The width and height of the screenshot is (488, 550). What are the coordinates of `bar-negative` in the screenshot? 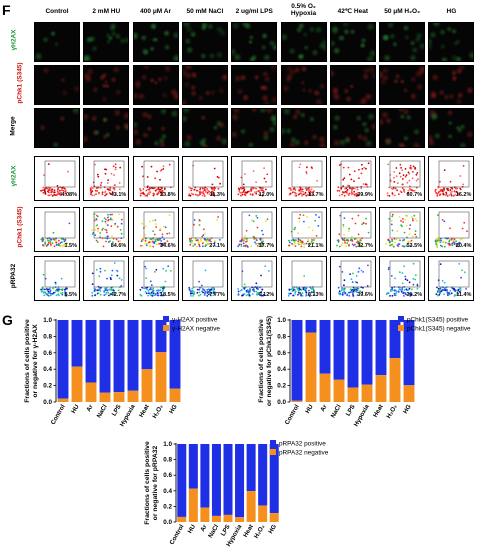 It's located at (311, 326).